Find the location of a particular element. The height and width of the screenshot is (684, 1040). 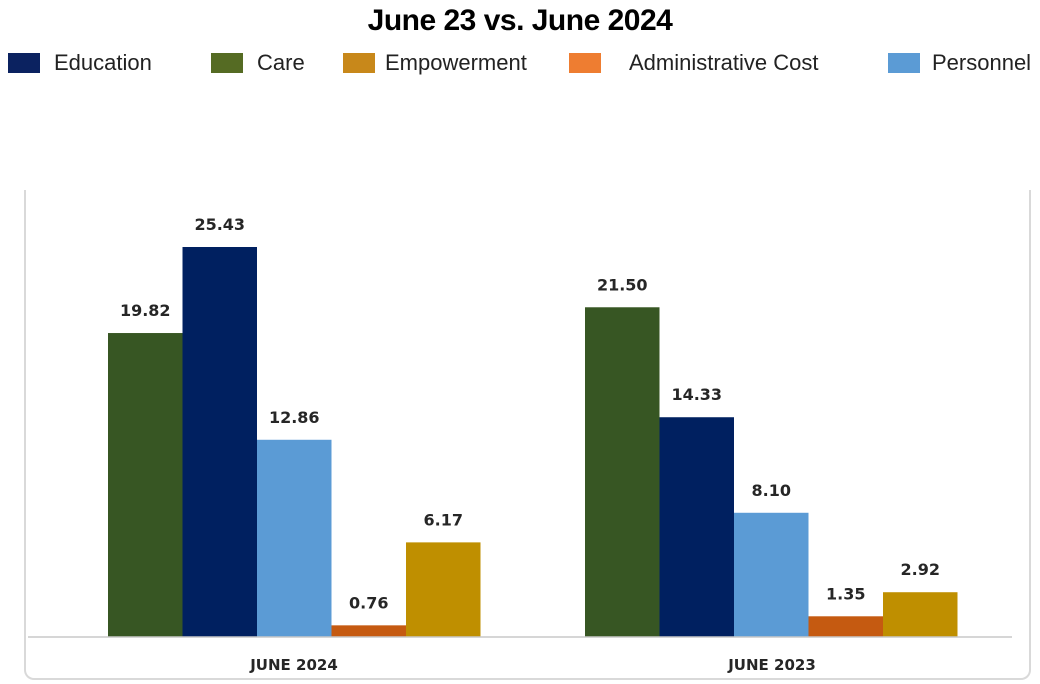

data-label-administrative-cost-june-2024: 0.76 is located at coordinates (368, 602).